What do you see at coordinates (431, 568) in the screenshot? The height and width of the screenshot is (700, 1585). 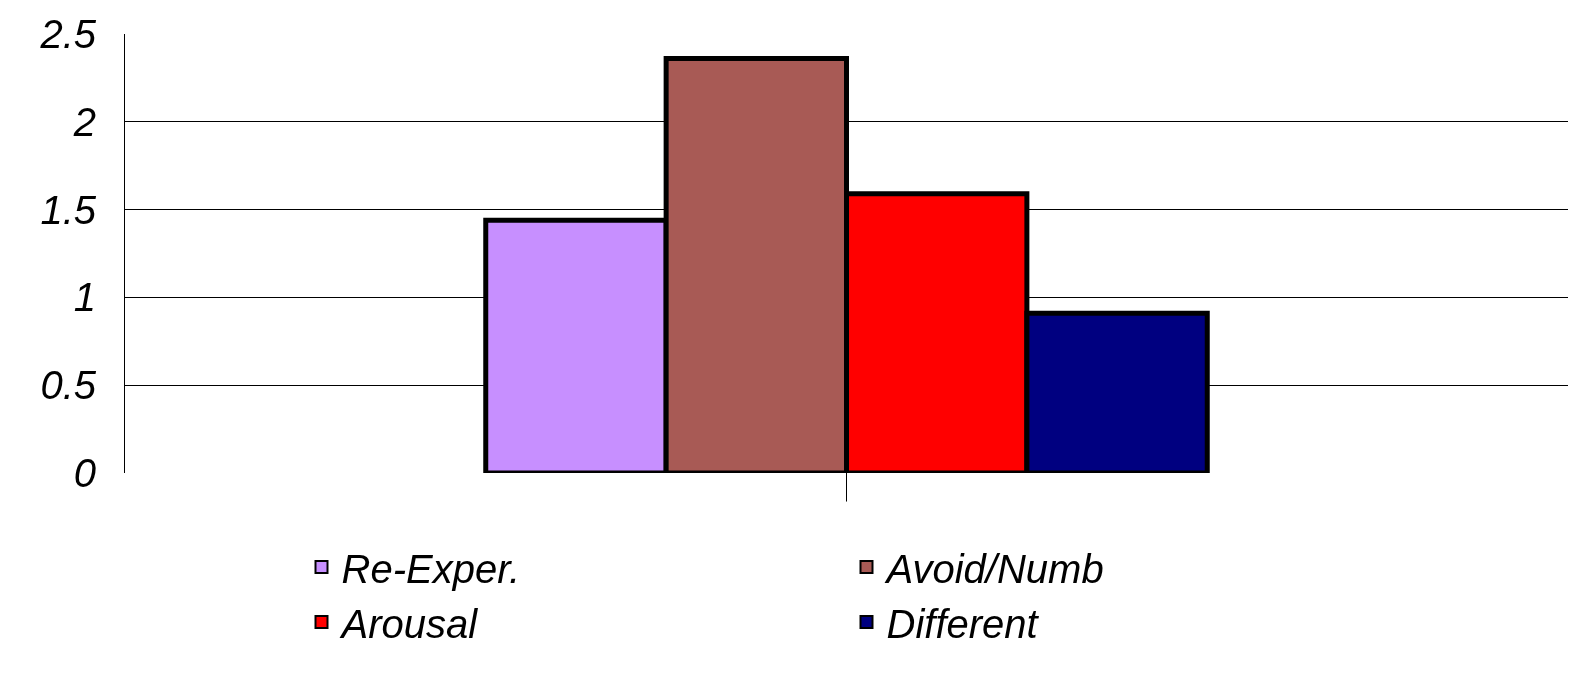 I see `legend-label: Re-Exper.` at bounding box center [431, 568].